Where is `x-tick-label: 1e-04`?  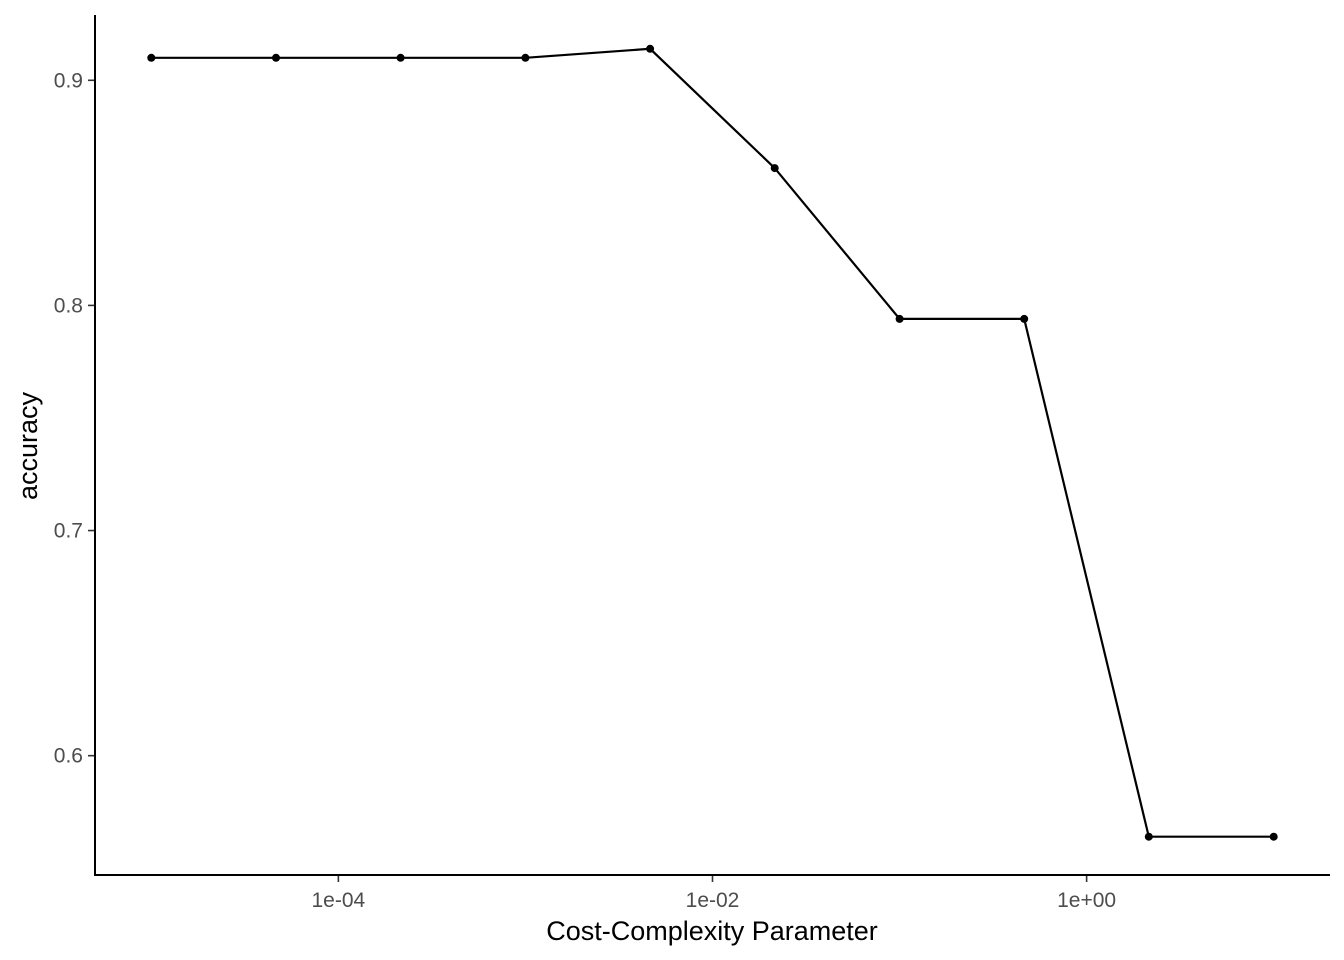
x-tick-label: 1e-04 is located at coordinates (339, 900).